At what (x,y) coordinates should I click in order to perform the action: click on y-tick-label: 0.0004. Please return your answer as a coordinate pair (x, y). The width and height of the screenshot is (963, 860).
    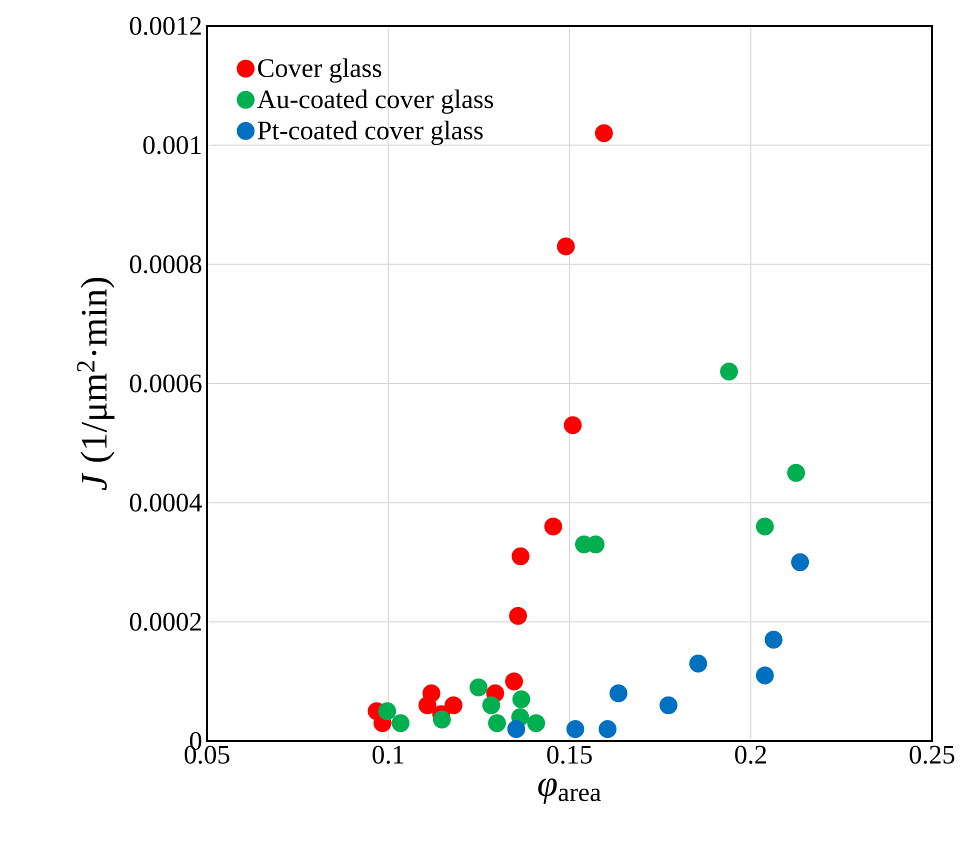
    Looking at the image, I should click on (166, 503).